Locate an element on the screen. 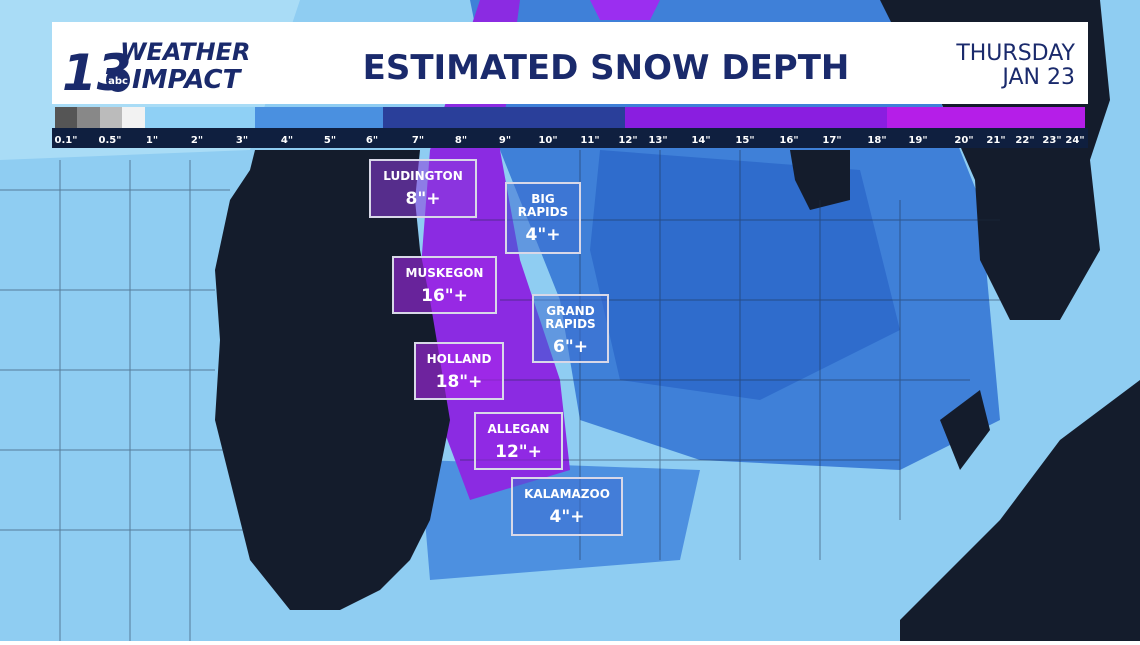 This screenshot has height=645, width=1140. header-box is located at coordinates (570, 63).